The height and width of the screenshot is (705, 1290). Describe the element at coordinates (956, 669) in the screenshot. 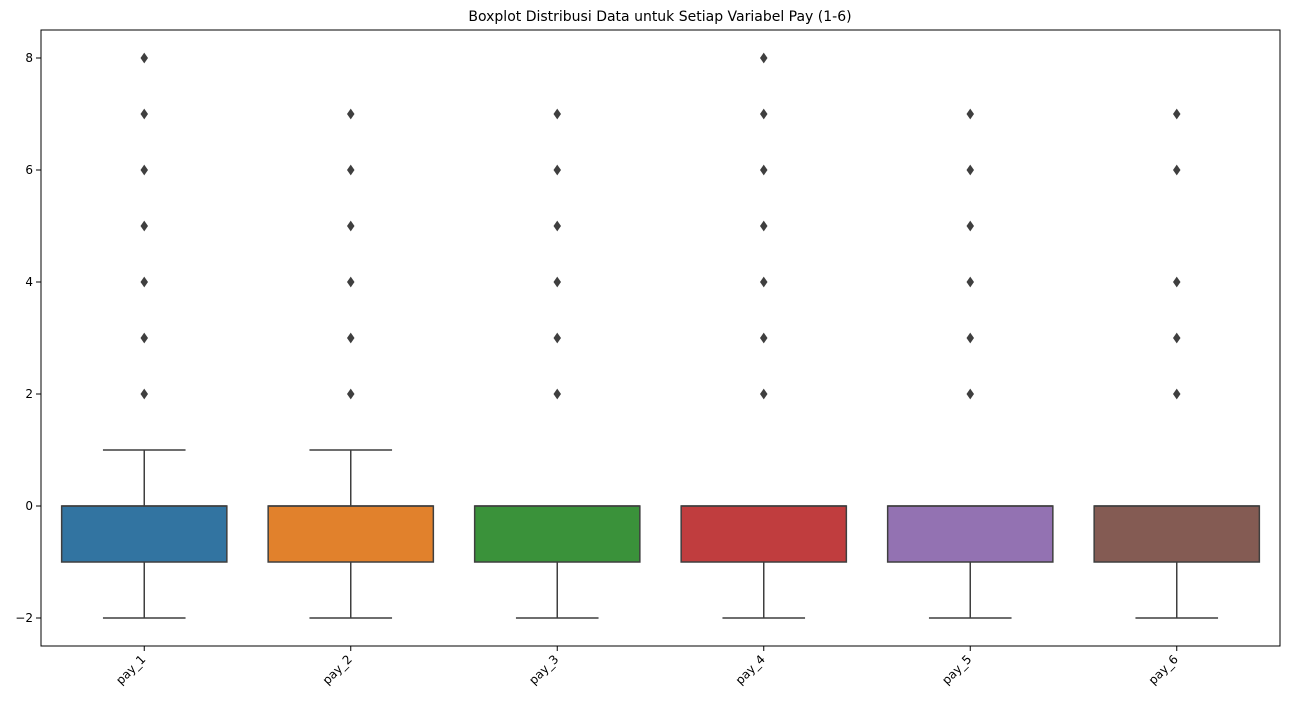

I see `x-tick-label-pay_5: pay_5` at that location.